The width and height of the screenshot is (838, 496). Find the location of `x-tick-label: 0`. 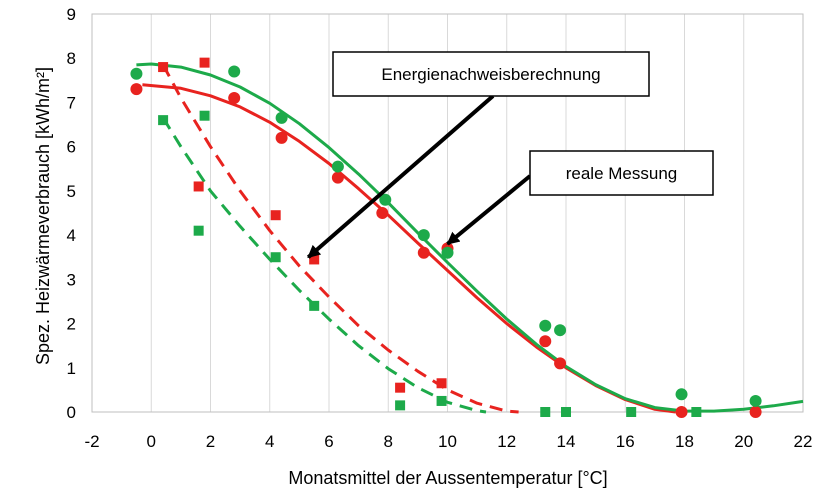

x-tick-label: 0 is located at coordinates (151, 441).